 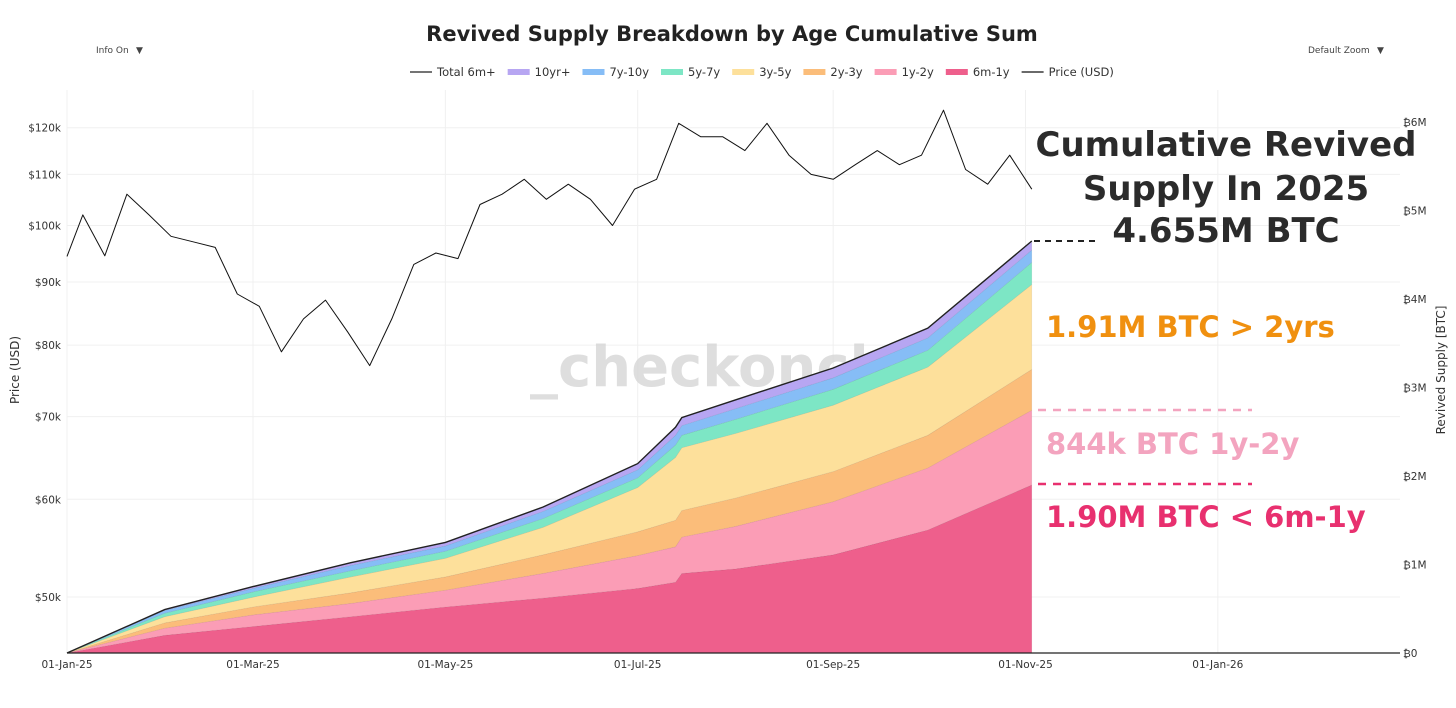 I want to click on headline-line2: Supply In 2025, so click(x=1226, y=189).